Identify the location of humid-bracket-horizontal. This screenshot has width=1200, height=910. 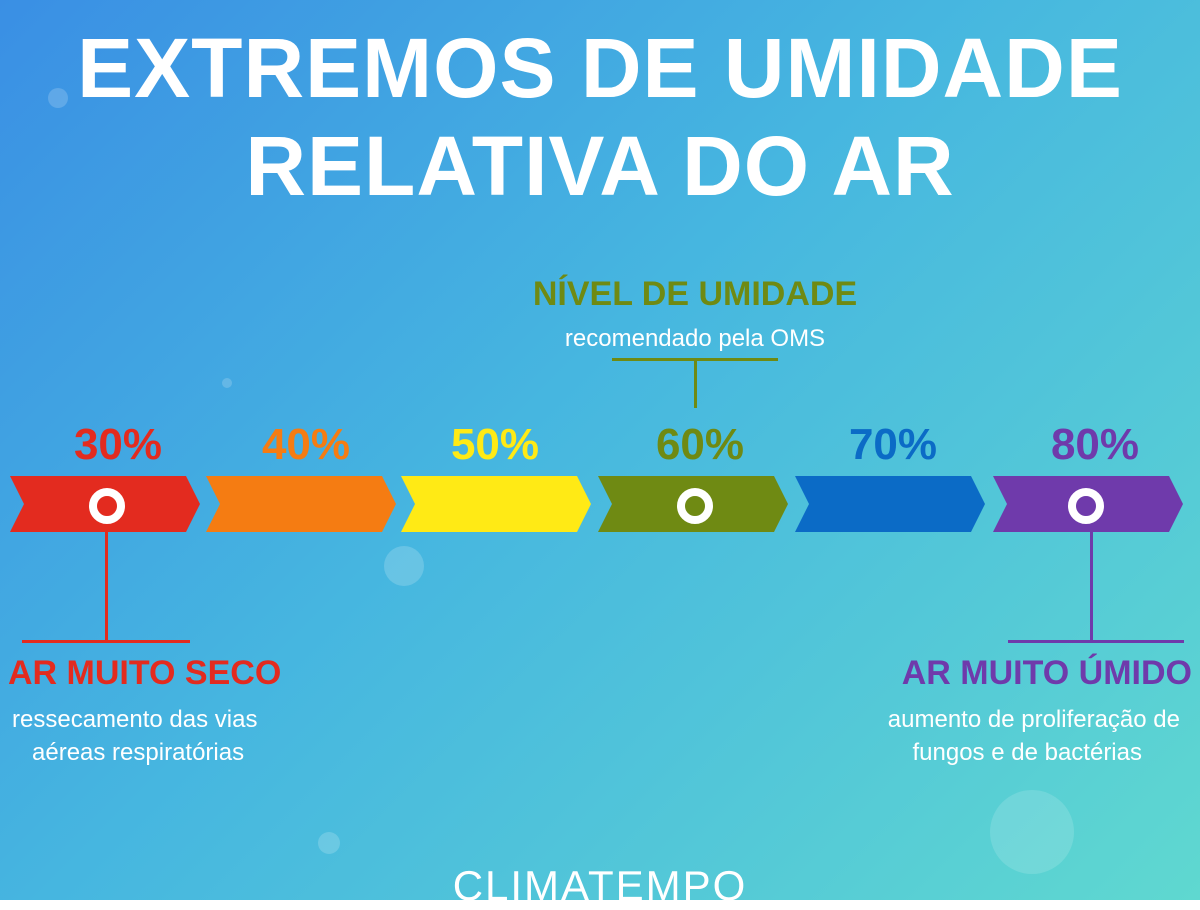
(1096, 641).